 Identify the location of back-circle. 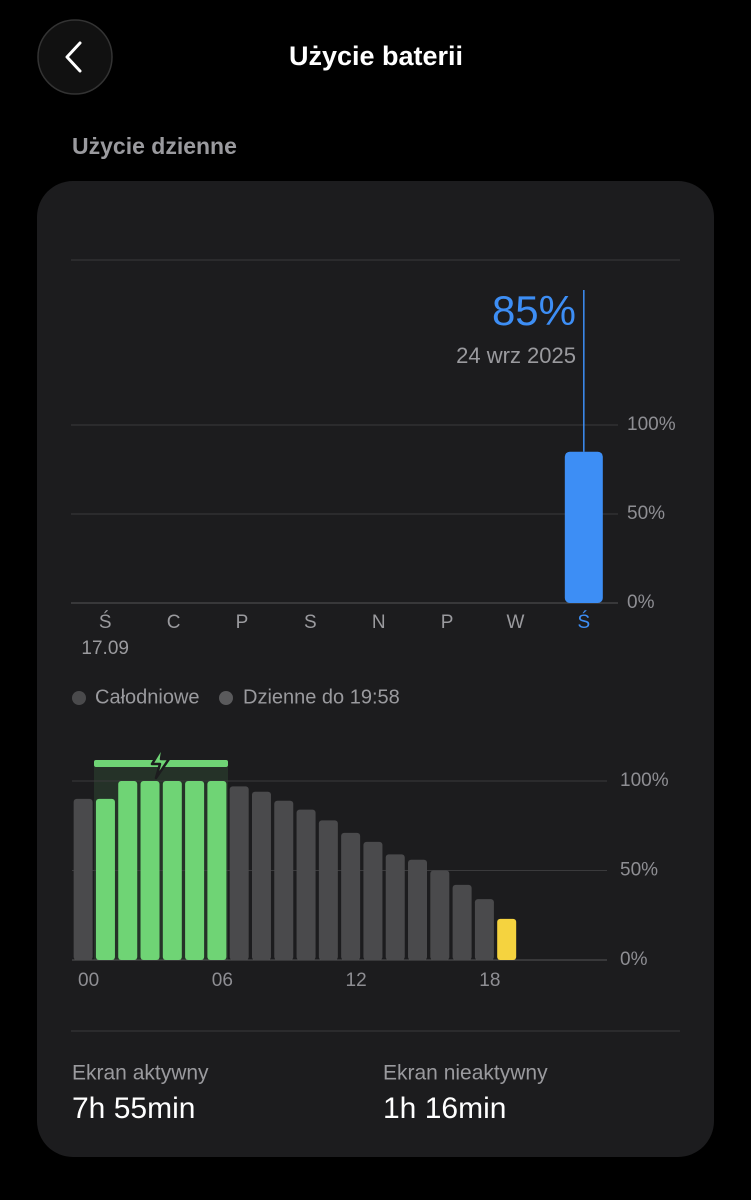
(75, 57).